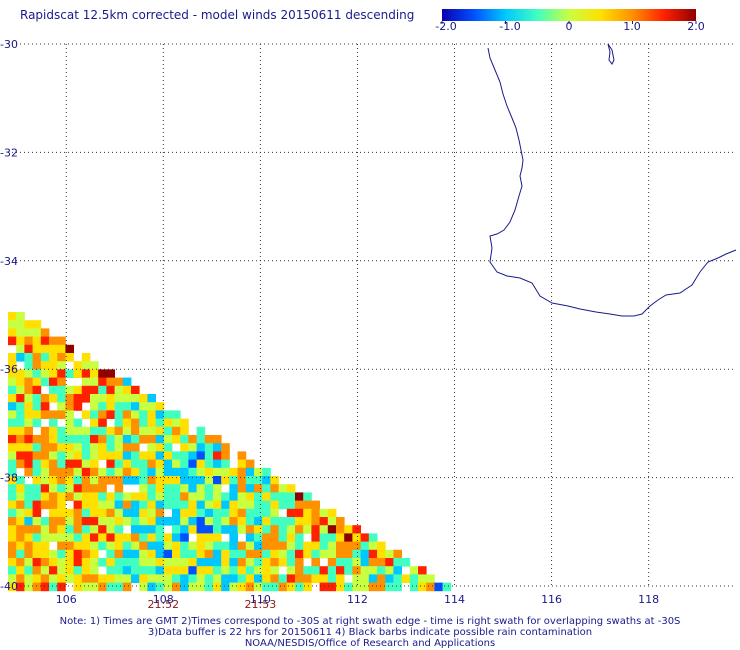 Image resolution: width=740 pixels, height=650 pixels. Describe the element at coordinates (454, 599) in the screenshot. I see `lon-tick-label: 114` at that location.